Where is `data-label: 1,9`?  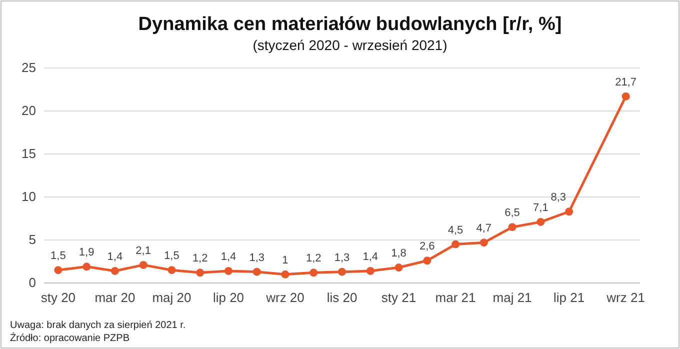
data-label: 1,9 is located at coordinates (86, 252).